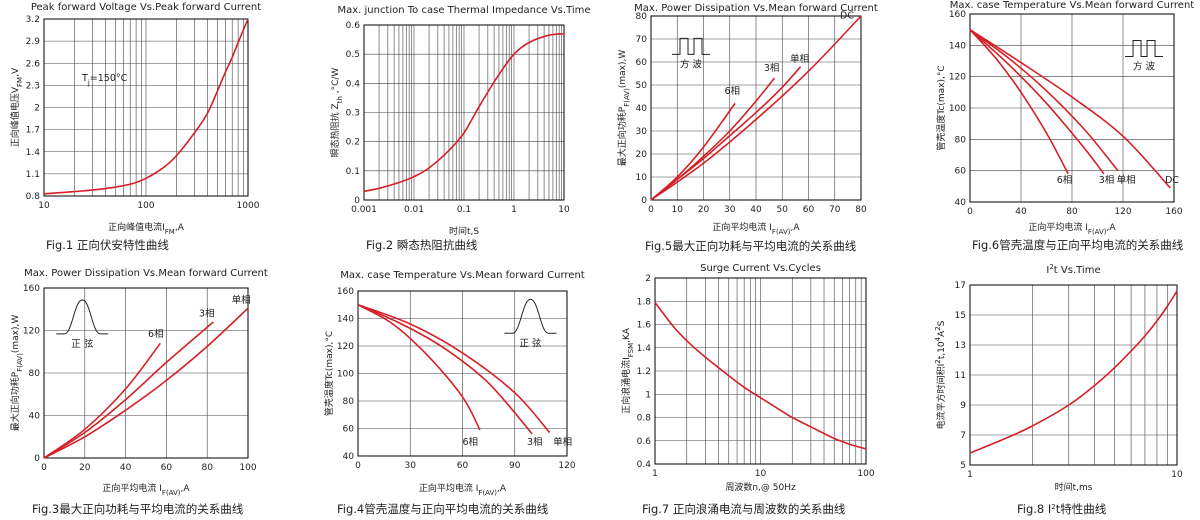 The width and height of the screenshot is (1200, 520). What do you see at coordinates (33, 64) in the screenshot?
I see `y-tick-label: 2.6` at bounding box center [33, 64].